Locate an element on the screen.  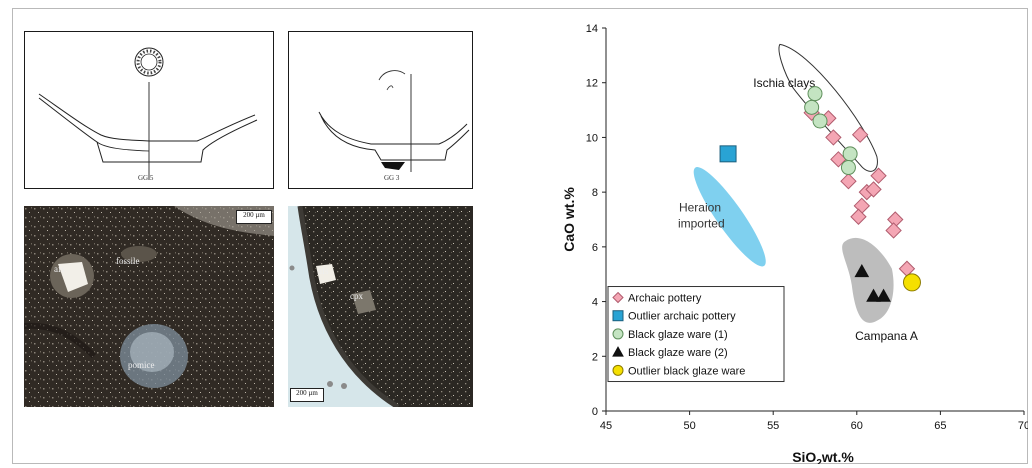
chart-points is located at coordinates (820, 194).